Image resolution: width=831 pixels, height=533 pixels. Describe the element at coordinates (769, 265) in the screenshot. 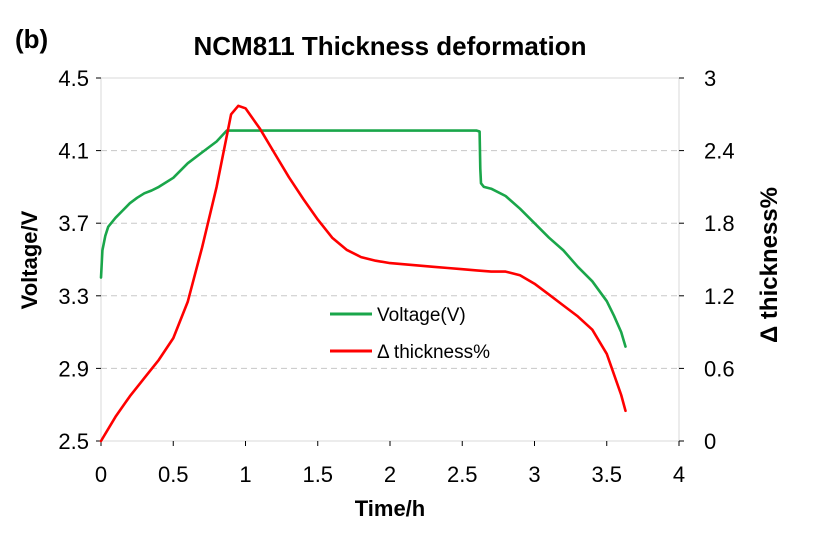

I see `y2-axis-label: Δ thickness%` at that location.